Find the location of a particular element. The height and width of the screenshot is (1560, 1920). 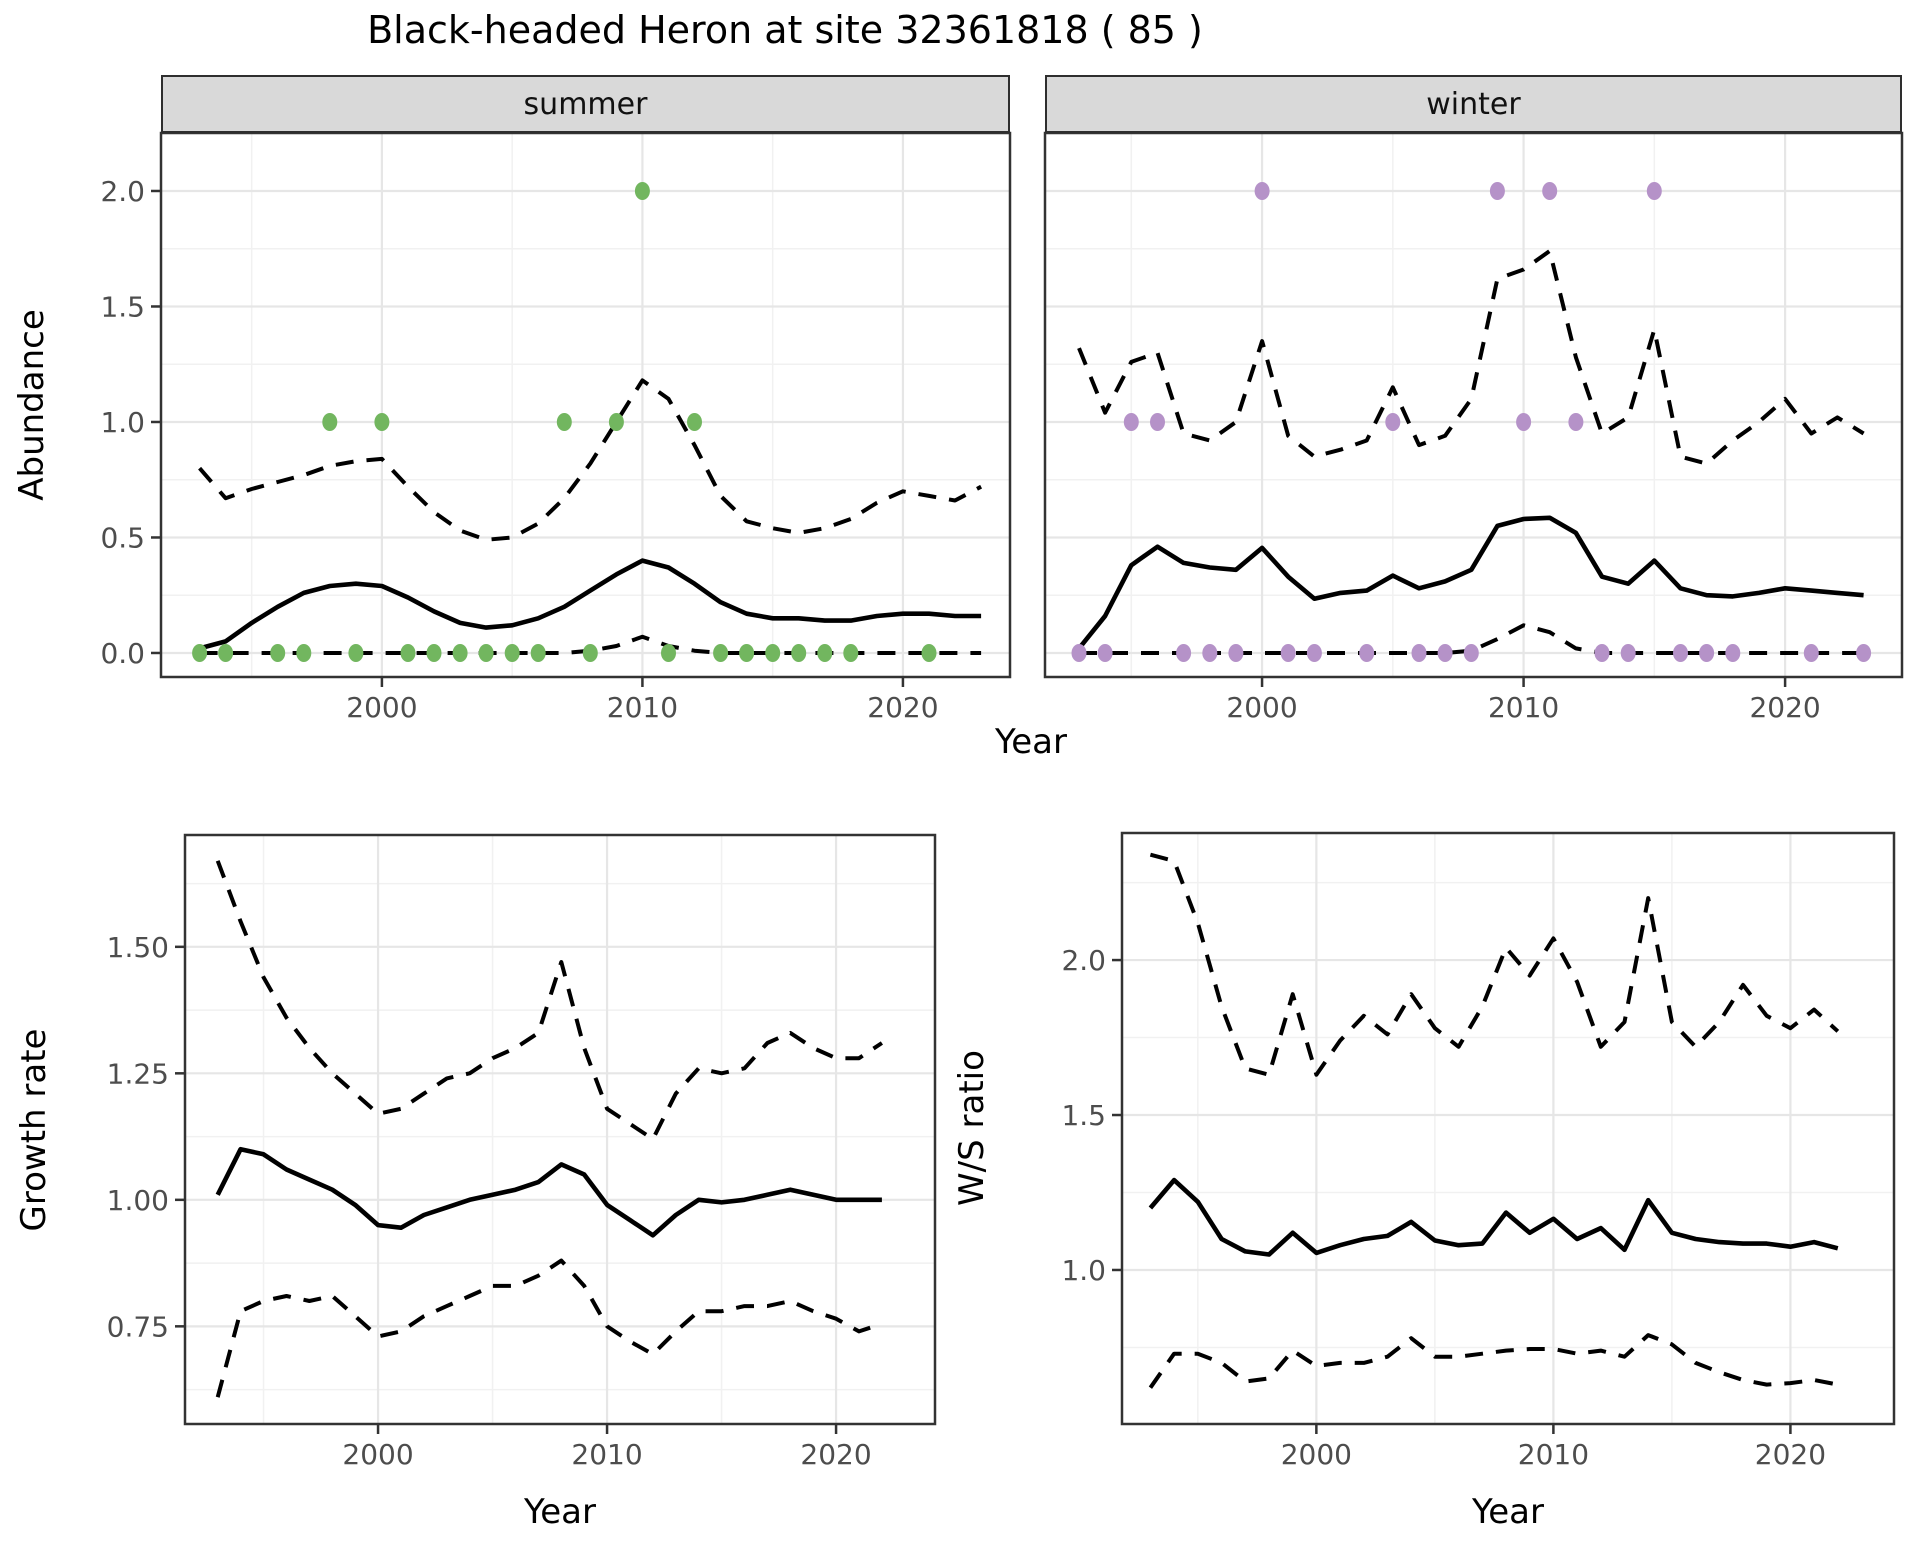

facet-strip-label: summer is located at coordinates (585, 104).